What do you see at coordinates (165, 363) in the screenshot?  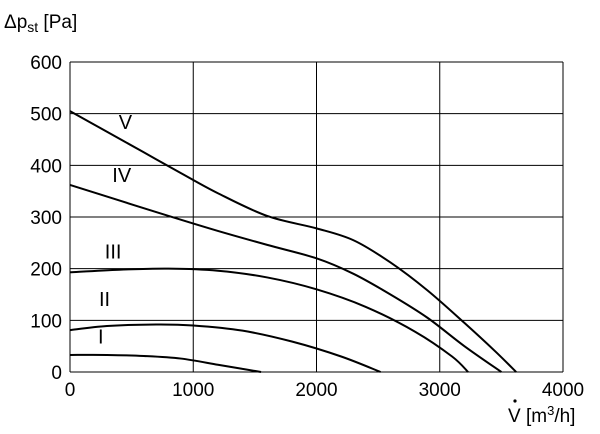 I see `curve-I` at bounding box center [165, 363].